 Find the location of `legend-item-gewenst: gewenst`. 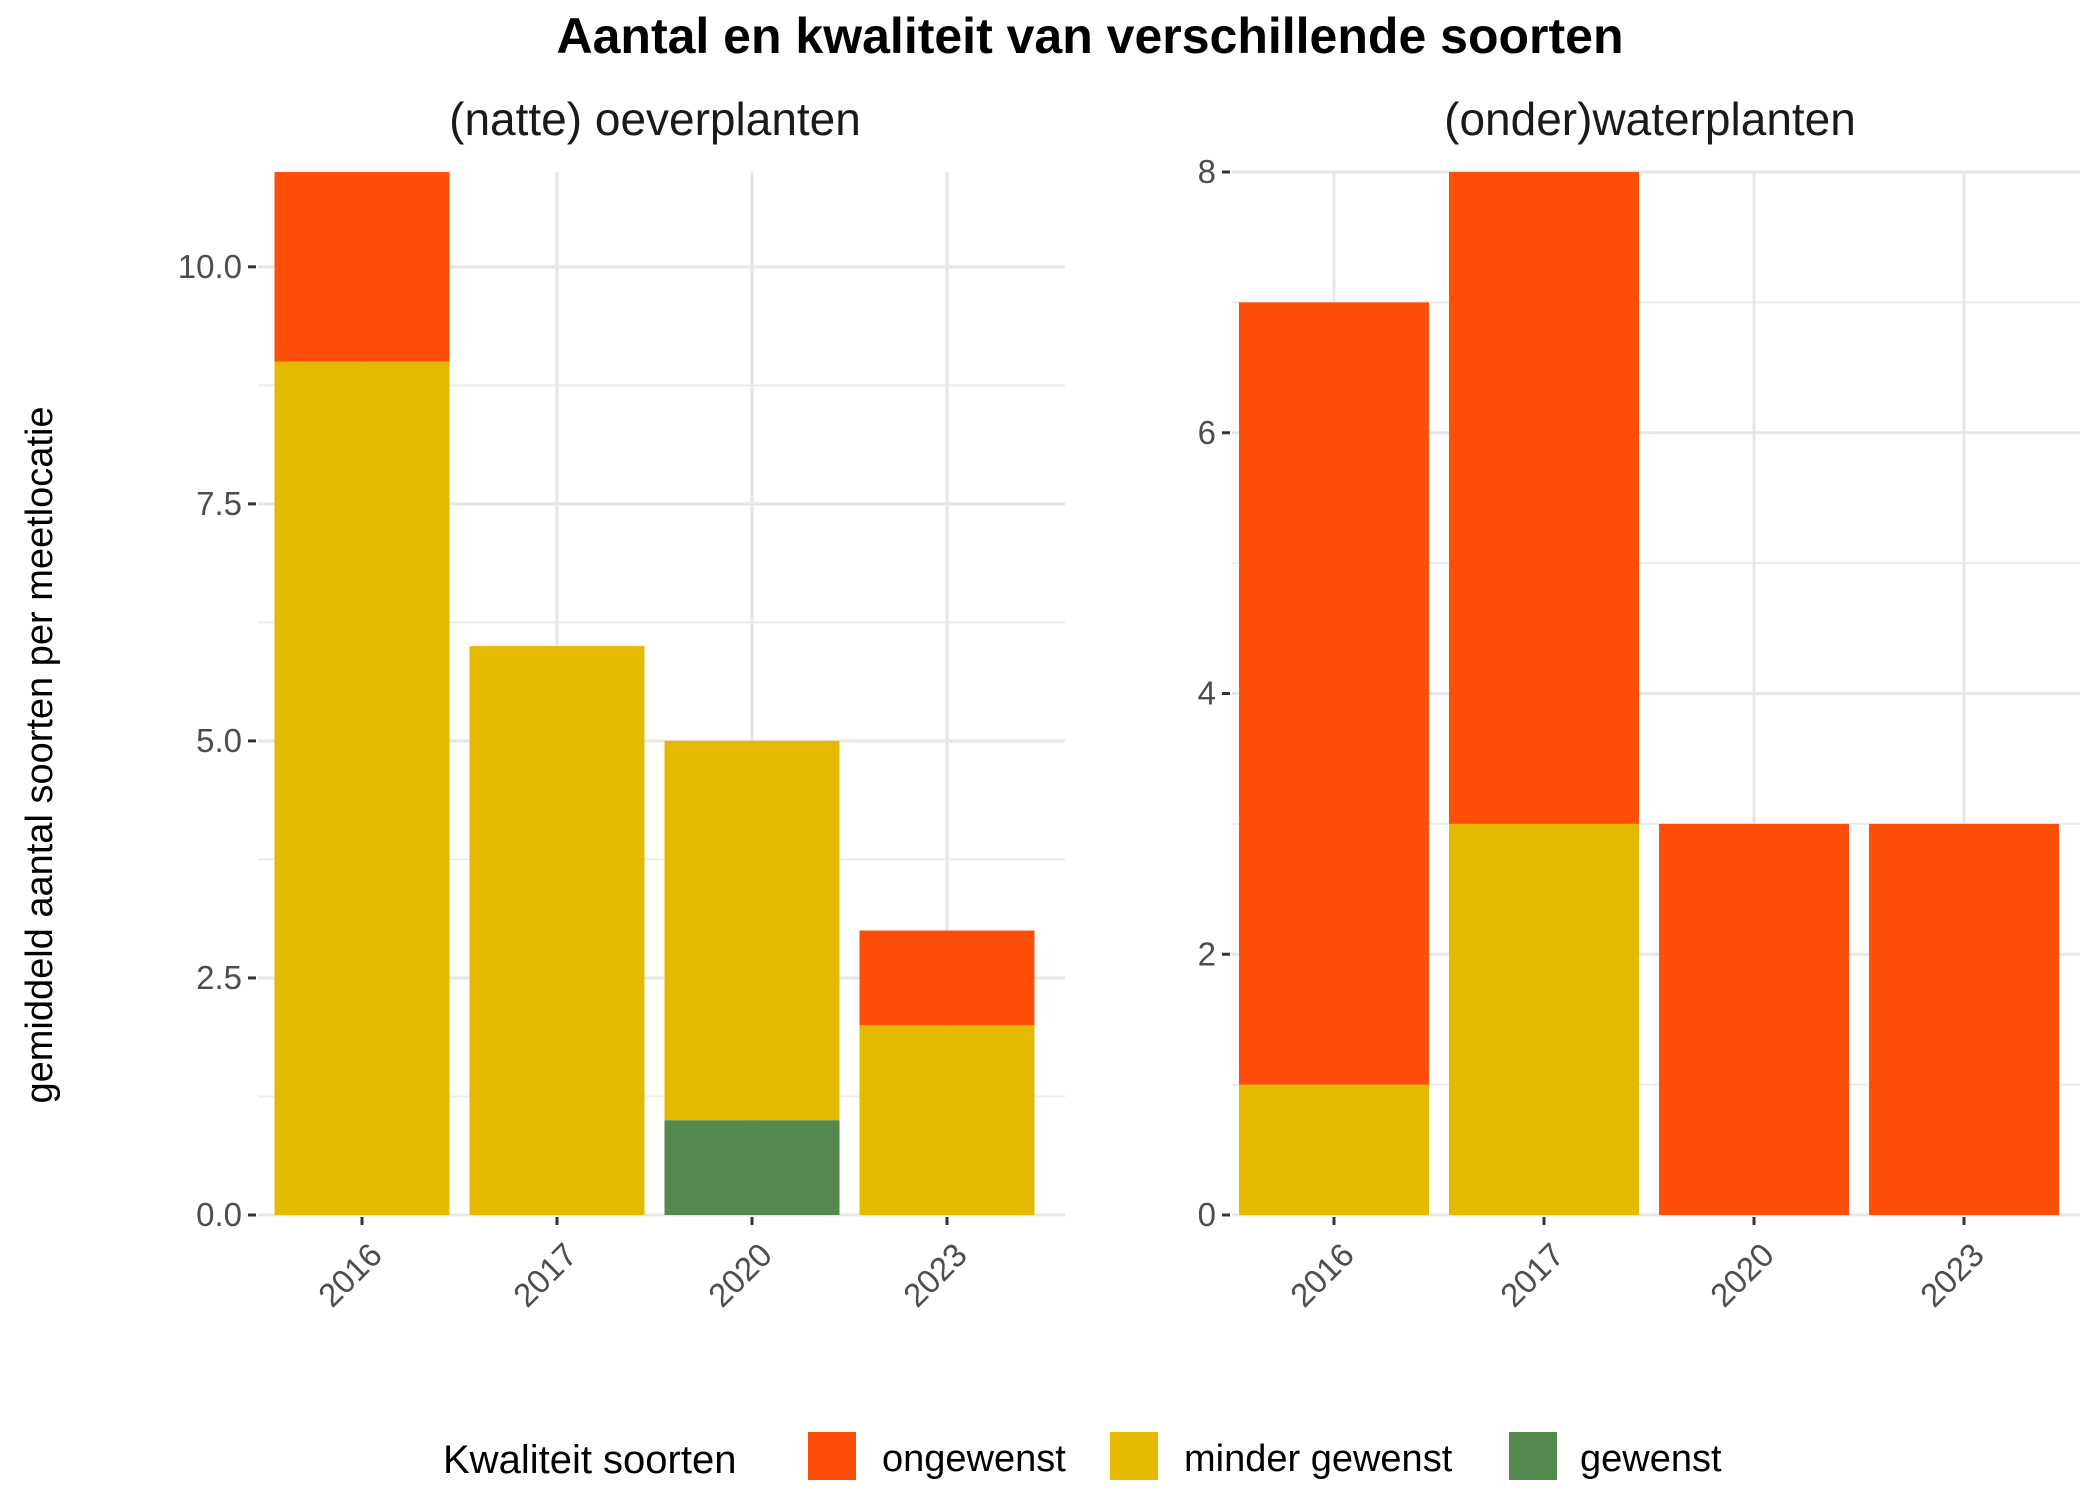

legend-item-gewenst: gewenst is located at coordinates (1615, 1456).